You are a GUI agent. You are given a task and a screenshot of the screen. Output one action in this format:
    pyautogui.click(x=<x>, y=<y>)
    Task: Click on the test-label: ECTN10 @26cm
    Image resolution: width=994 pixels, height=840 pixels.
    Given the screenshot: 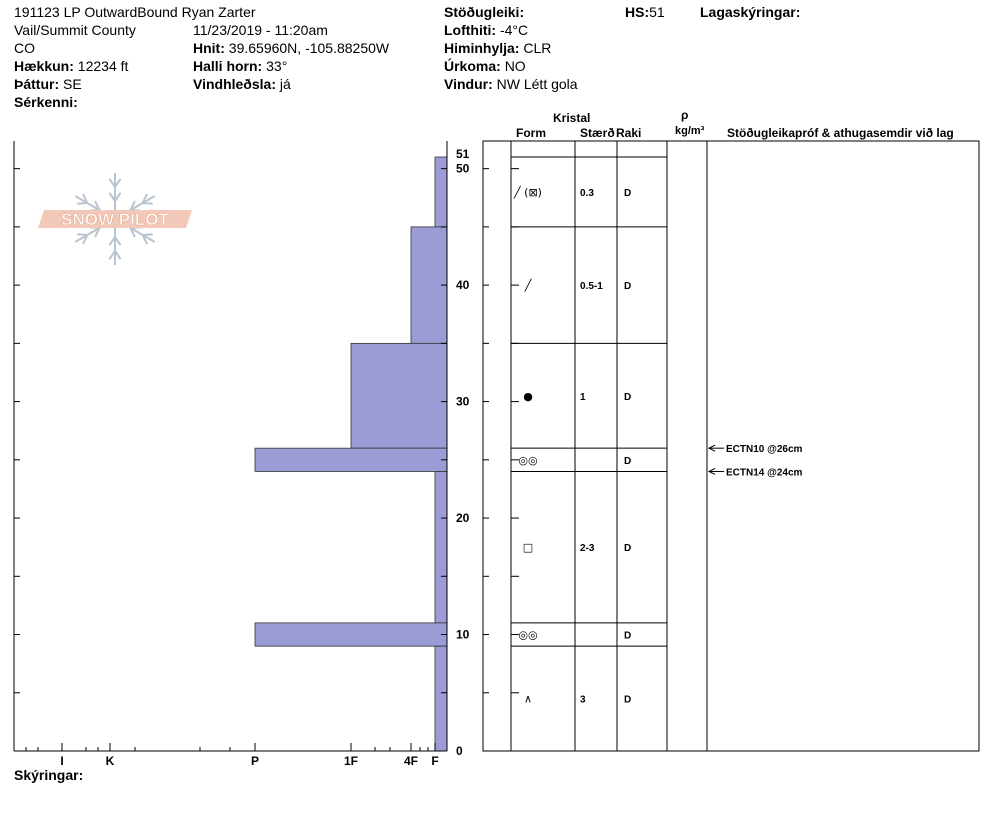 What is the action you would take?
    pyautogui.click(x=764, y=449)
    